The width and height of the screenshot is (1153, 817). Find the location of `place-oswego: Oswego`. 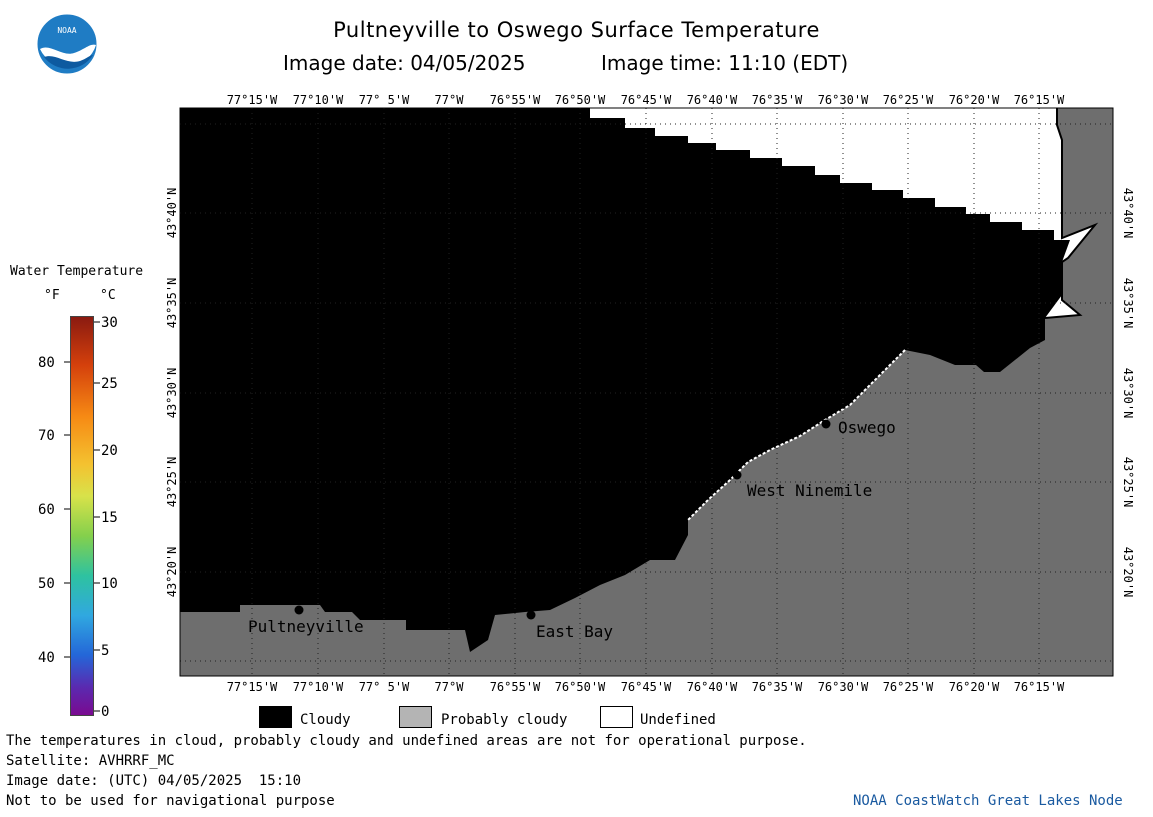

place-oswego: Oswego is located at coordinates (858, 427).